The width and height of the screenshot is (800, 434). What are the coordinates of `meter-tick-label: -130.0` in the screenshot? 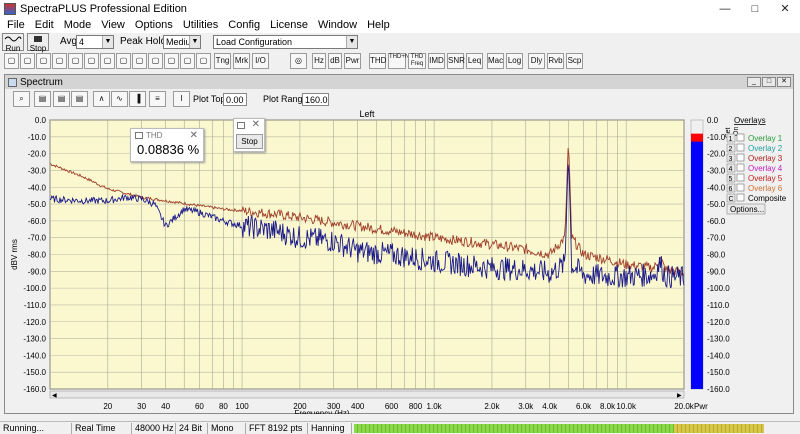 It's located at (718, 339).